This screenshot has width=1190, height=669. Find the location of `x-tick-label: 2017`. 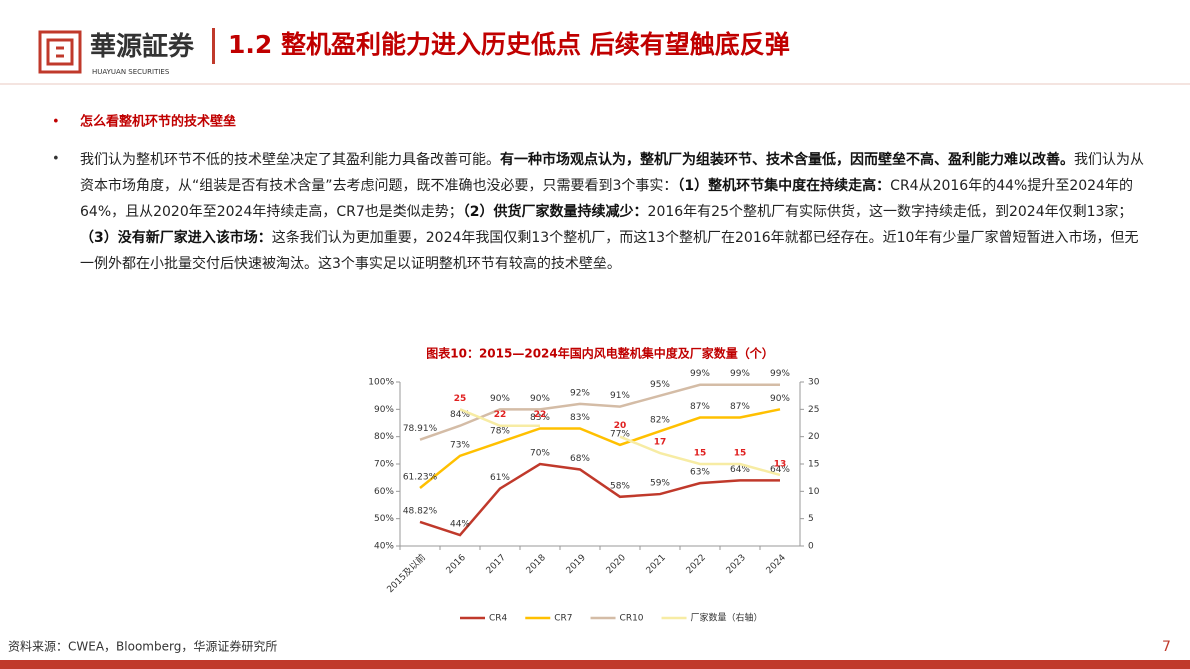

x-tick-label: 2017 is located at coordinates (496, 564).